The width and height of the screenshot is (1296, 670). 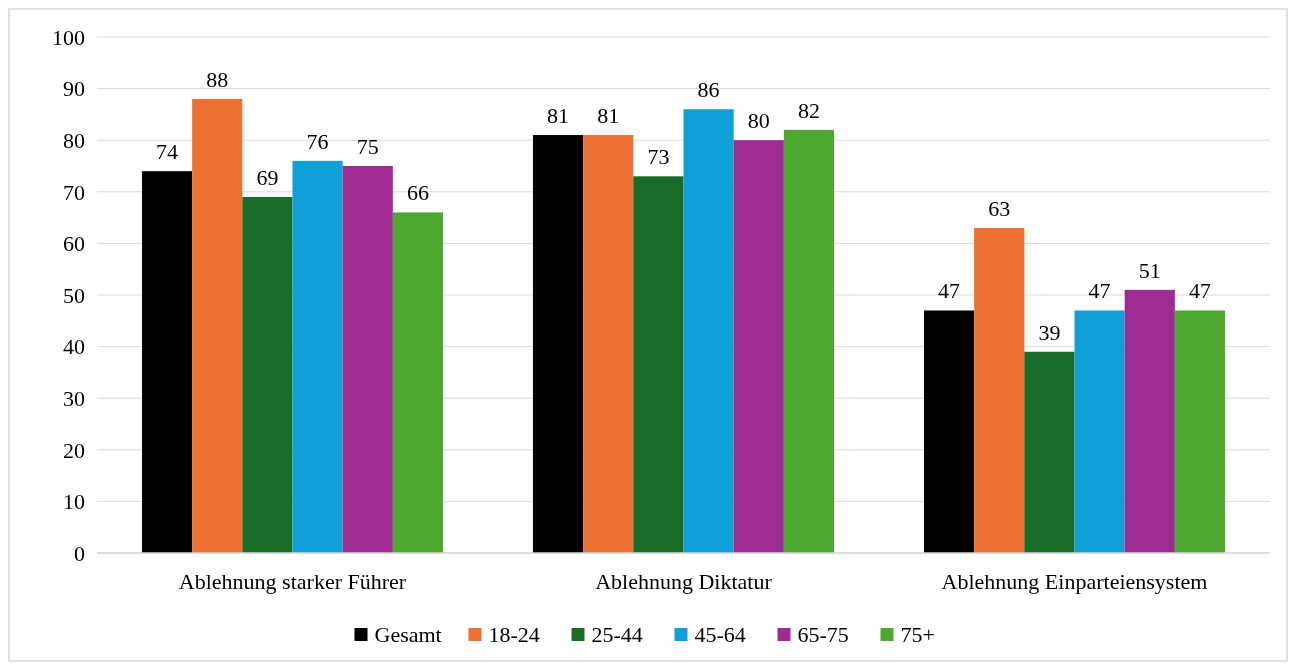 What do you see at coordinates (808, 110) in the screenshot?
I see `data-label: 82` at bounding box center [808, 110].